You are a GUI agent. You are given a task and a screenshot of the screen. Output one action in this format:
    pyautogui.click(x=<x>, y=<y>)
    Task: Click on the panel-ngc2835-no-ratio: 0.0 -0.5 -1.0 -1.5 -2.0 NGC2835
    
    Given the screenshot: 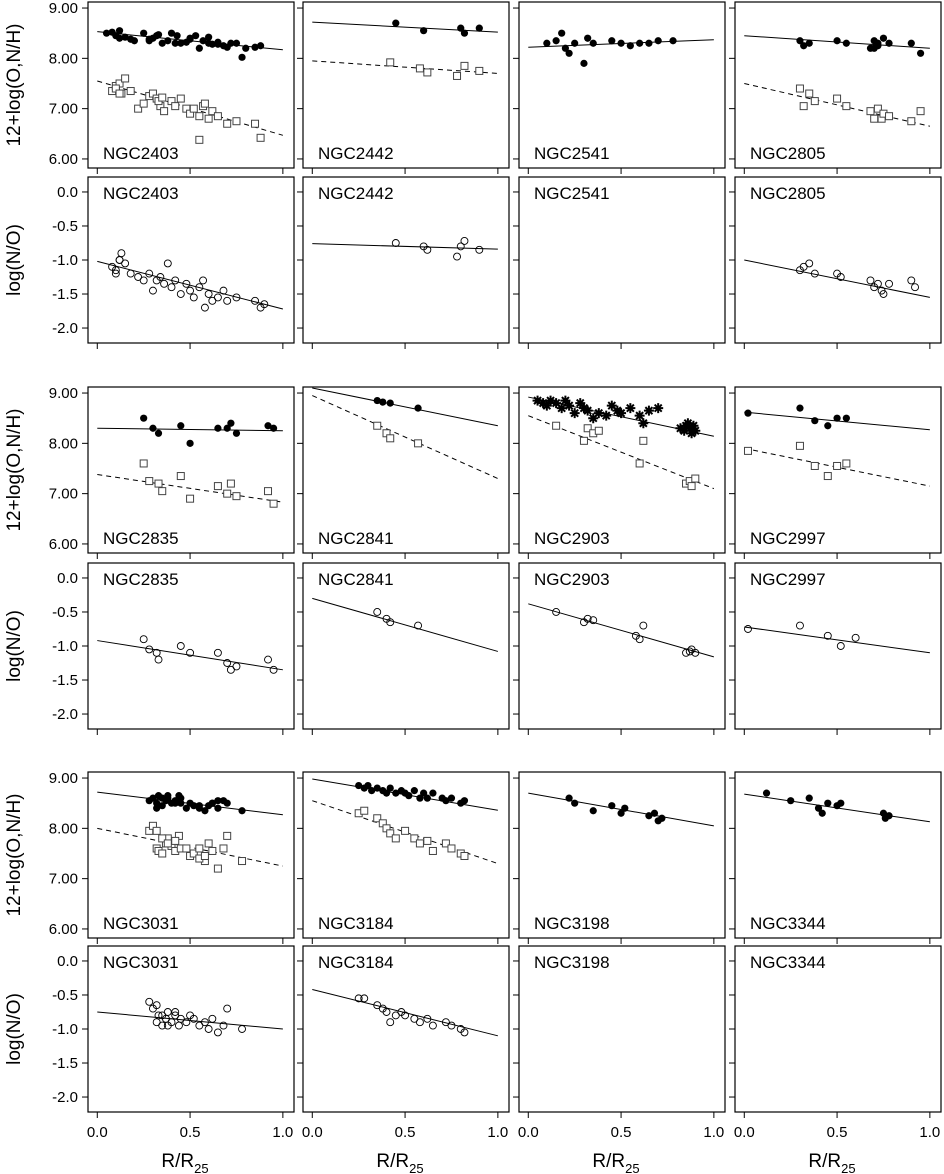 What is the action you would take?
    pyautogui.click(x=173, y=648)
    